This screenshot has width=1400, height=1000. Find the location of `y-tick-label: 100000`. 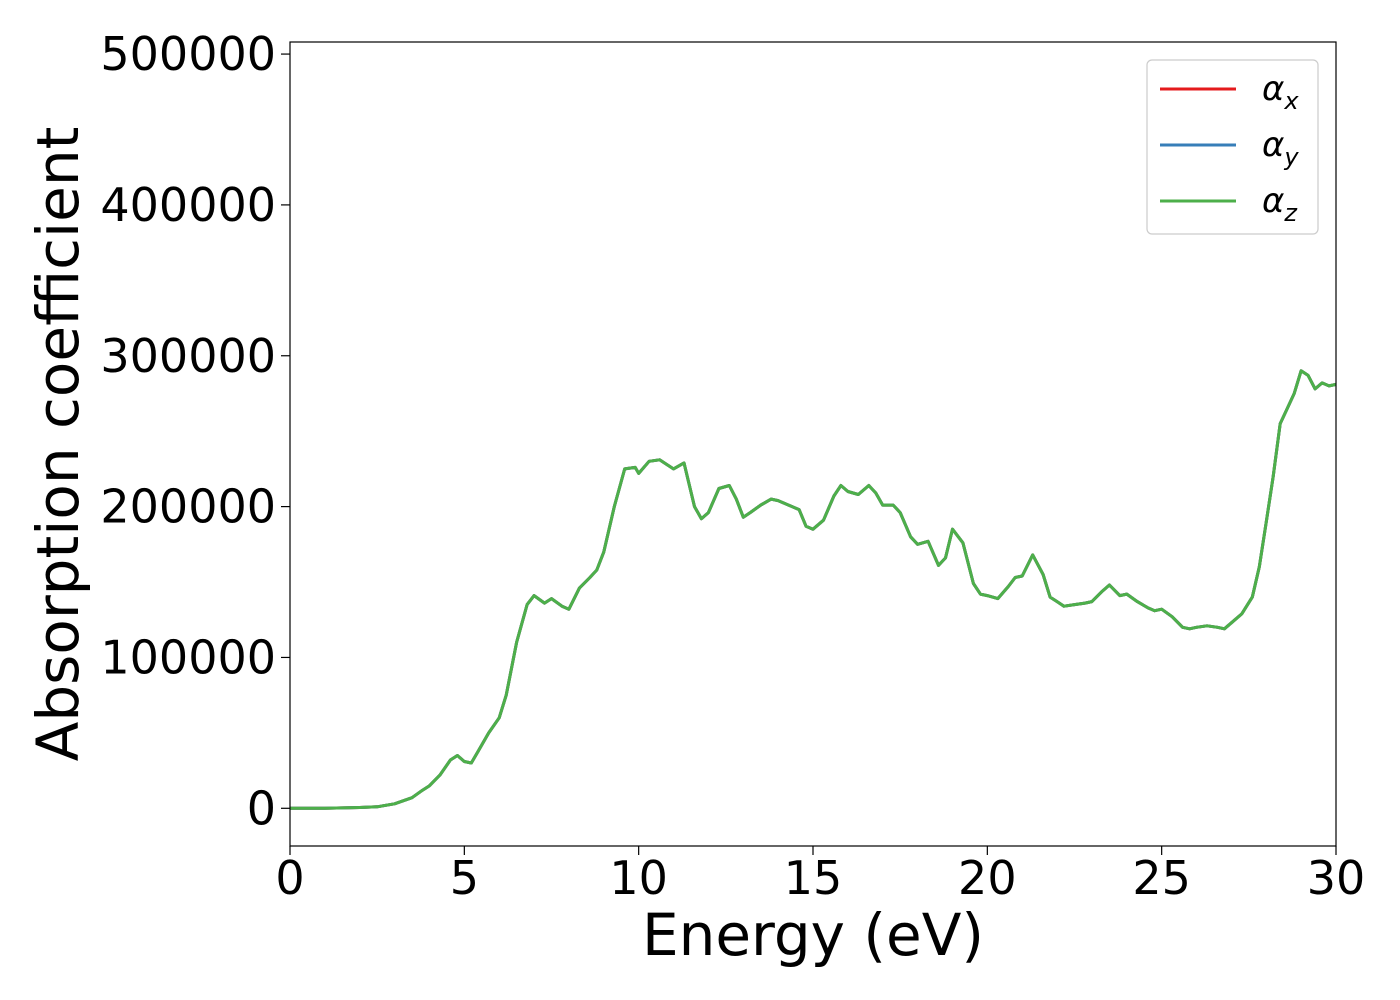

y-tick-label: 100000 is located at coordinates (188, 657).